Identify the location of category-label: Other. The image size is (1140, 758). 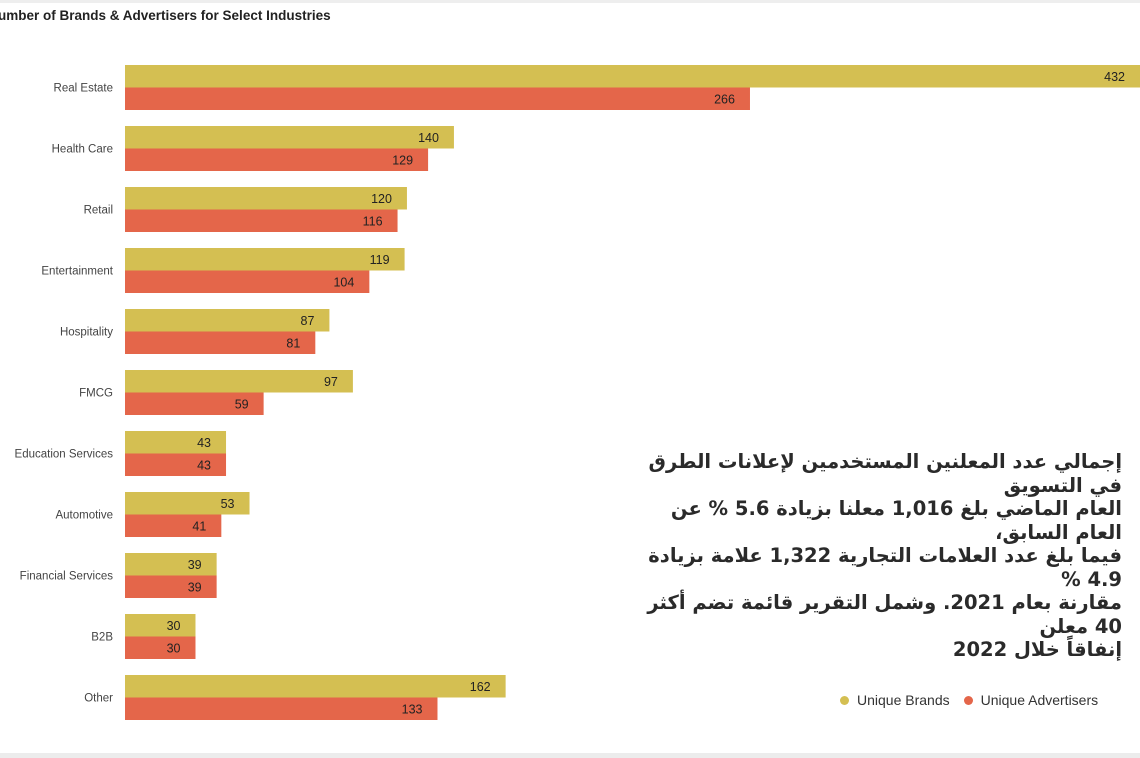
(98, 699).